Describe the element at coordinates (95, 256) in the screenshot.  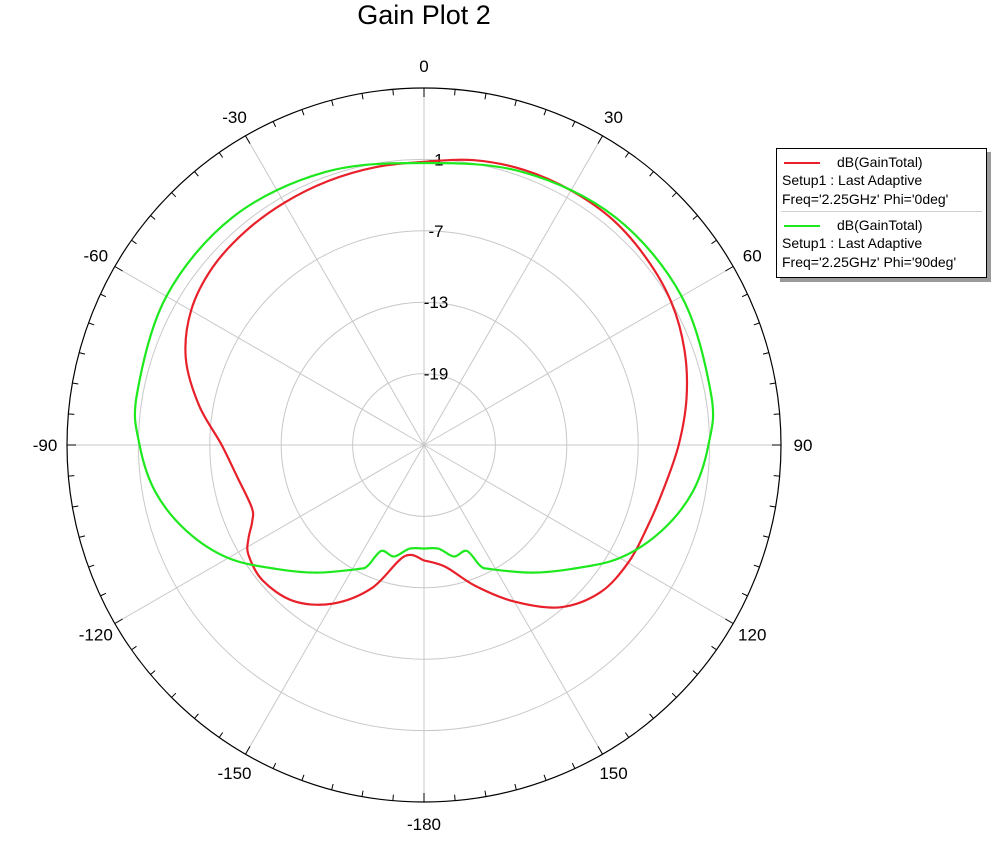
I see `angle-tick-label: -60` at that location.